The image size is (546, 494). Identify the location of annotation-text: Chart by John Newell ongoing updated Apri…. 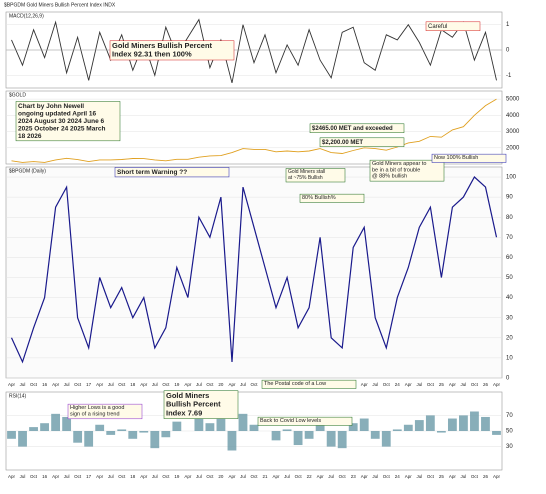
(61, 121).